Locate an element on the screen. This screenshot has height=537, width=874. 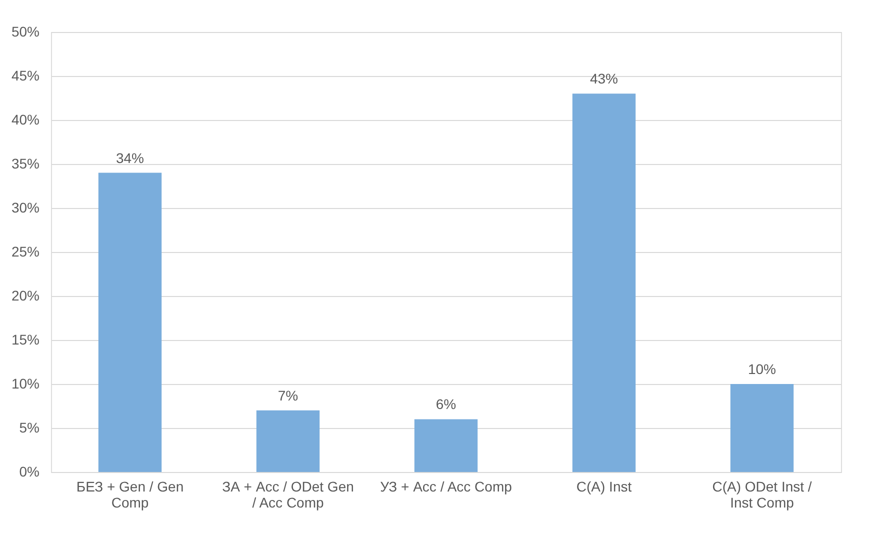
y-tick-label: 0% is located at coordinates (29, 472).